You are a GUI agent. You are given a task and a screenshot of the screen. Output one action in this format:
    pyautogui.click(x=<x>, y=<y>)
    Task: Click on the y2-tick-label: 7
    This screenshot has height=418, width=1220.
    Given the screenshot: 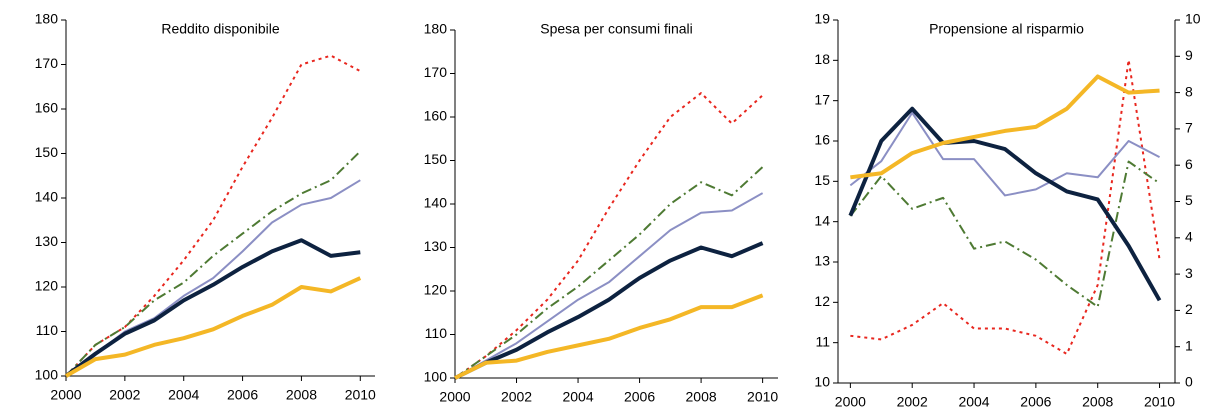 What is the action you would take?
    pyautogui.click(x=1189, y=128)
    